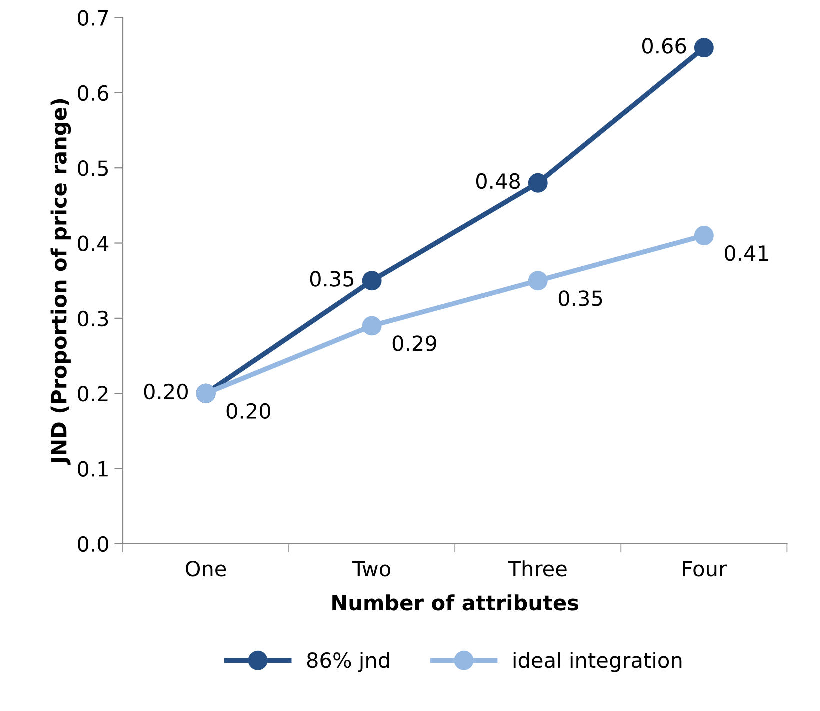  Describe the element at coordinates (93, 544) in the screenshot. I see `y-tick-label: 0.0` at that location.